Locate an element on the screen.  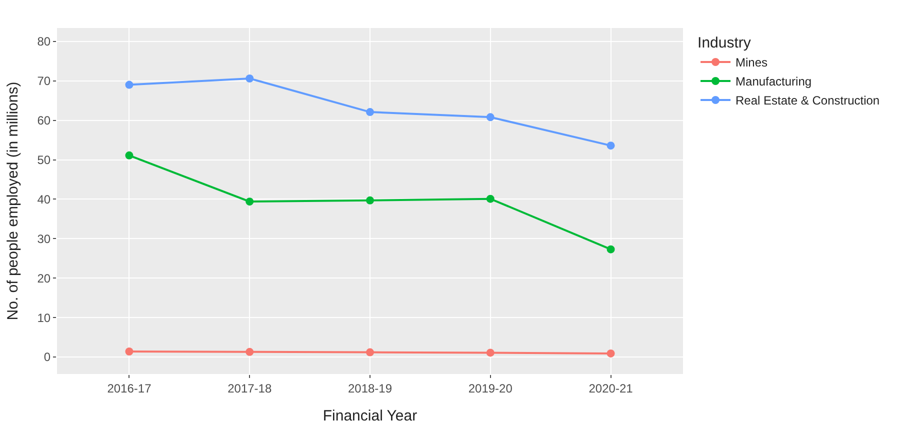
x-axis-title: Financial Year is located at coordinates (370, 415).